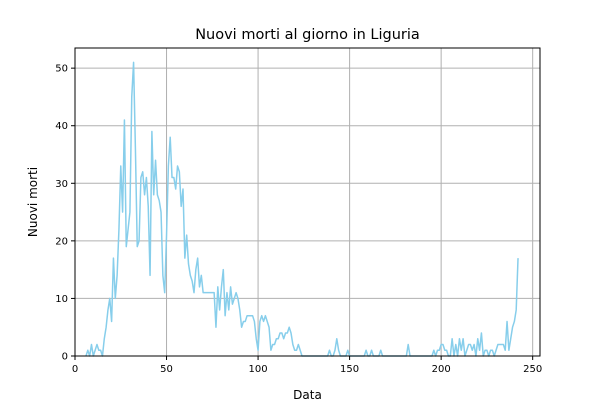 The height and width of the screenshot is (400, 600). I want to click on y-tick-label: 20, so click(61, 241).